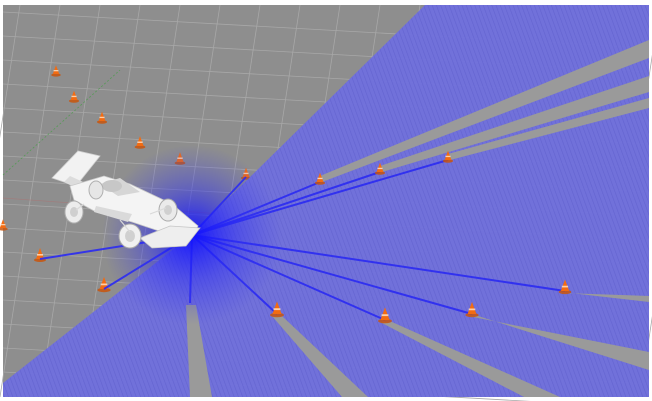  What do you see at coordinates (126, 199) in the screenshot?
I see `race-car-icon` at bounding box center [126, 199].